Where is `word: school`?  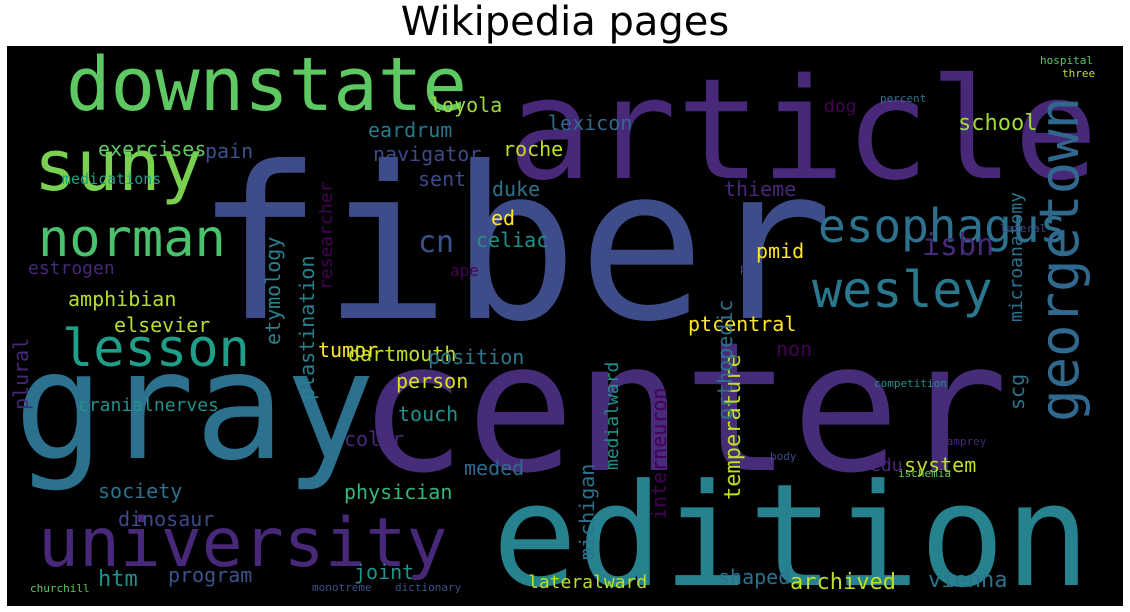 word: school is located at coordinates (997, 123).